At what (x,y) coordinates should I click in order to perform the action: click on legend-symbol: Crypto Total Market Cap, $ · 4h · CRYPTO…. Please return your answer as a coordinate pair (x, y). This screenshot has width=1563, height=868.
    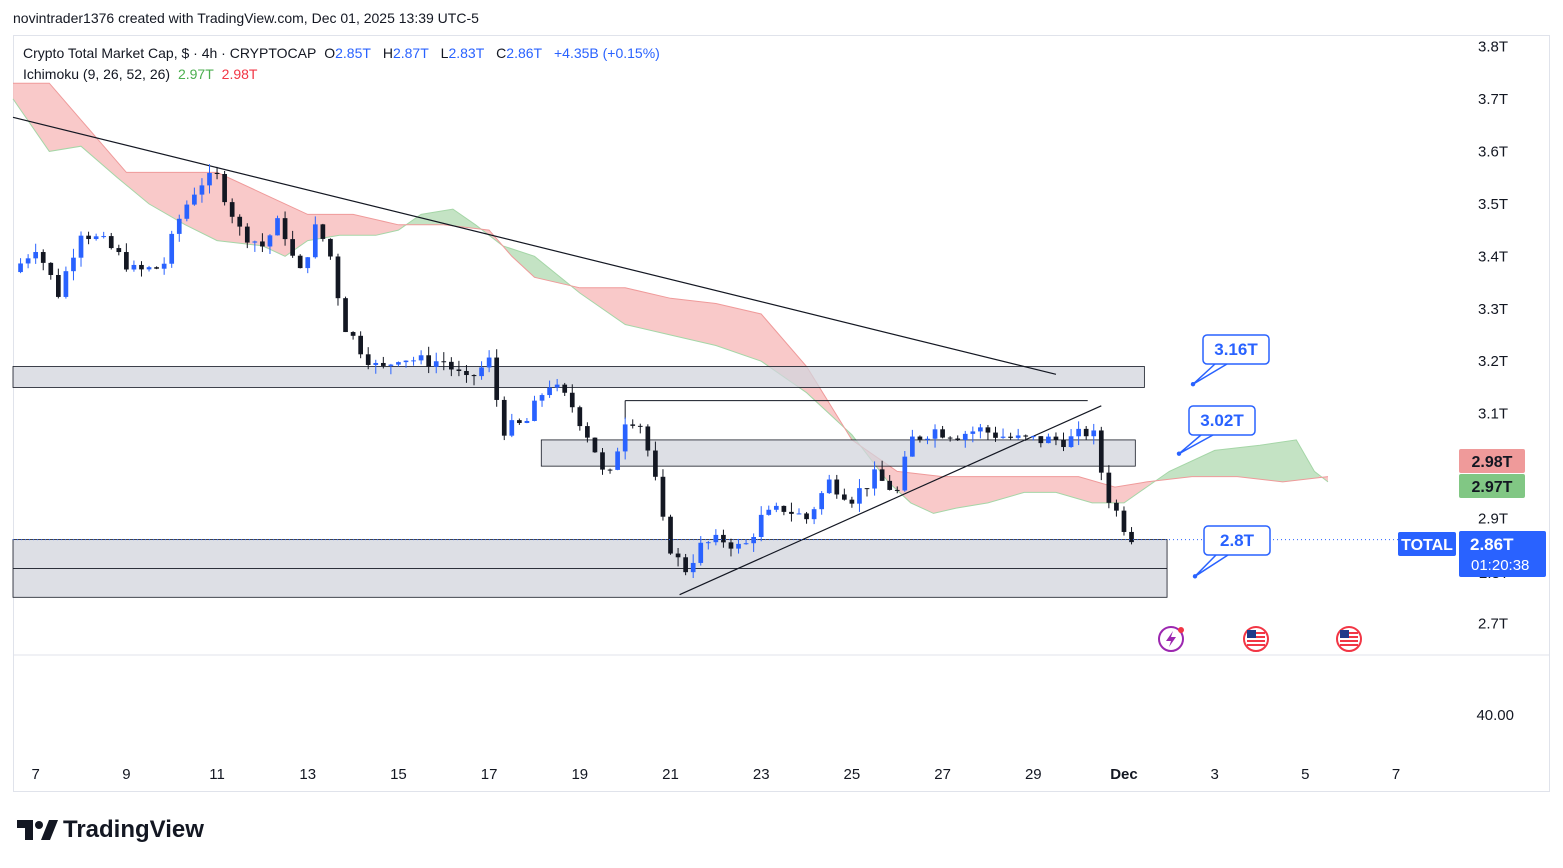
    Looking at the image, I should click on (170, 53).